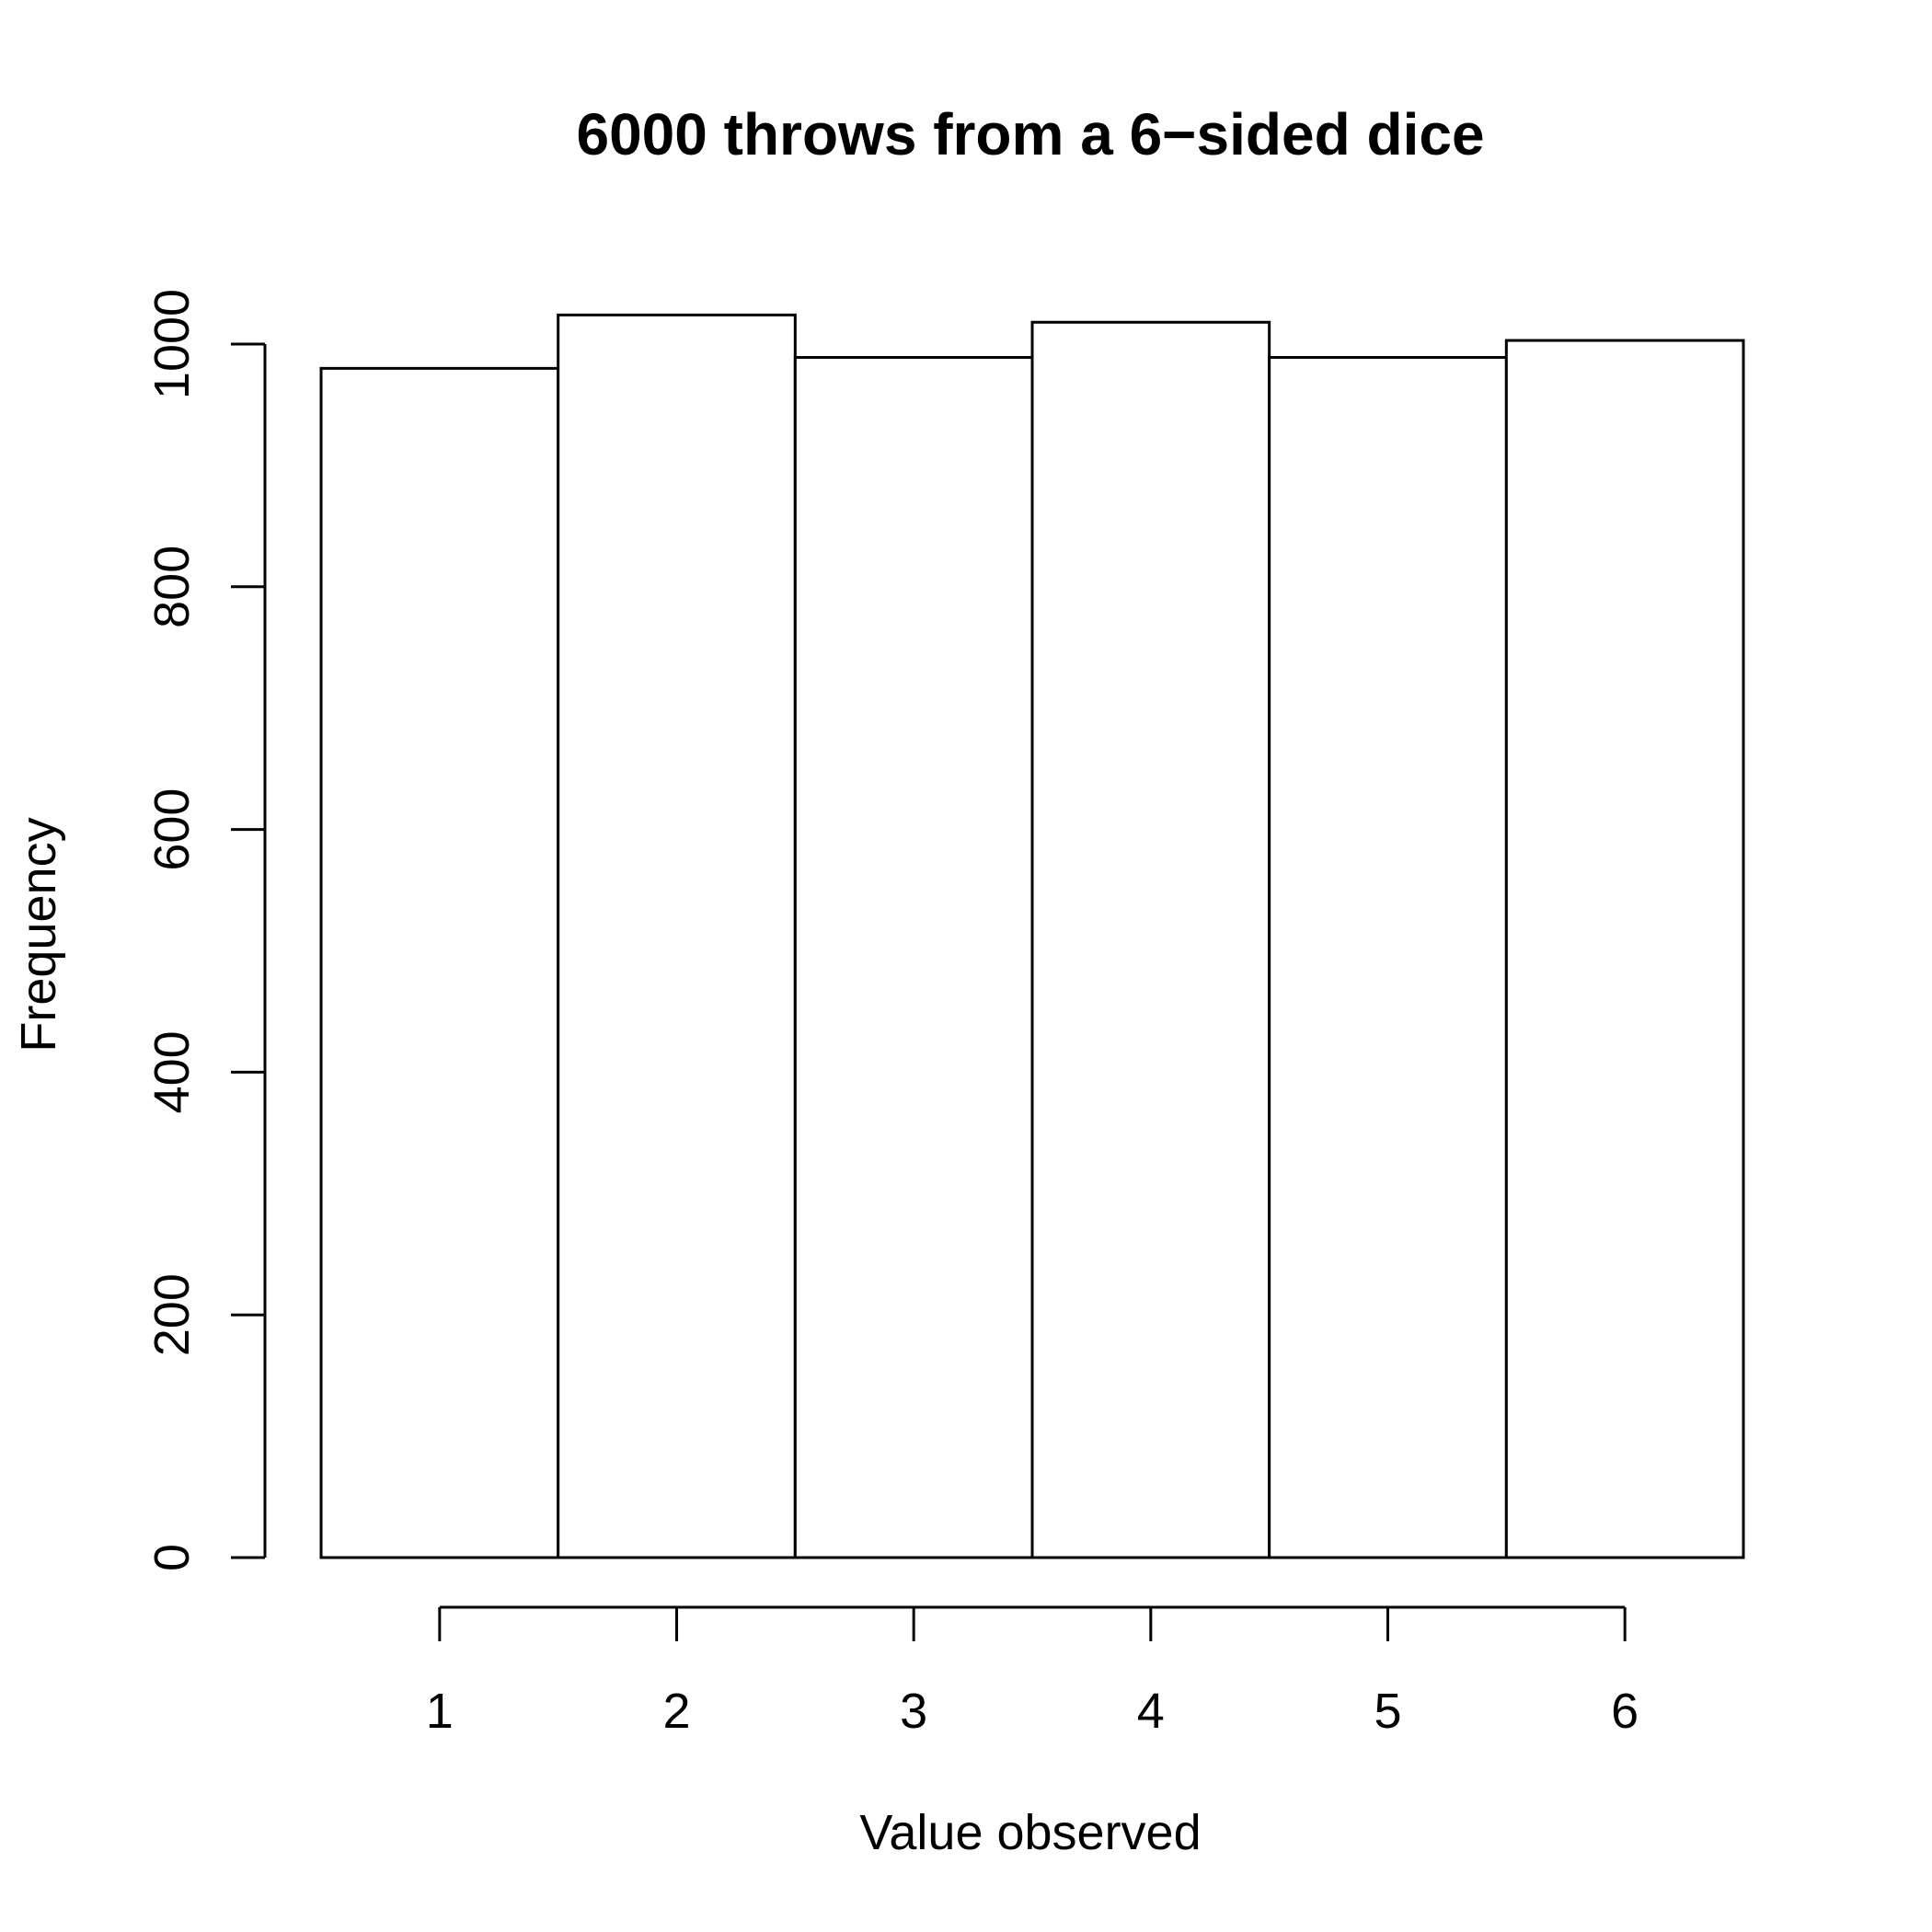  Describe the element at coordinates (172, 1557) in the screenshot. I see `y-tick-label-0: 0` at that location.